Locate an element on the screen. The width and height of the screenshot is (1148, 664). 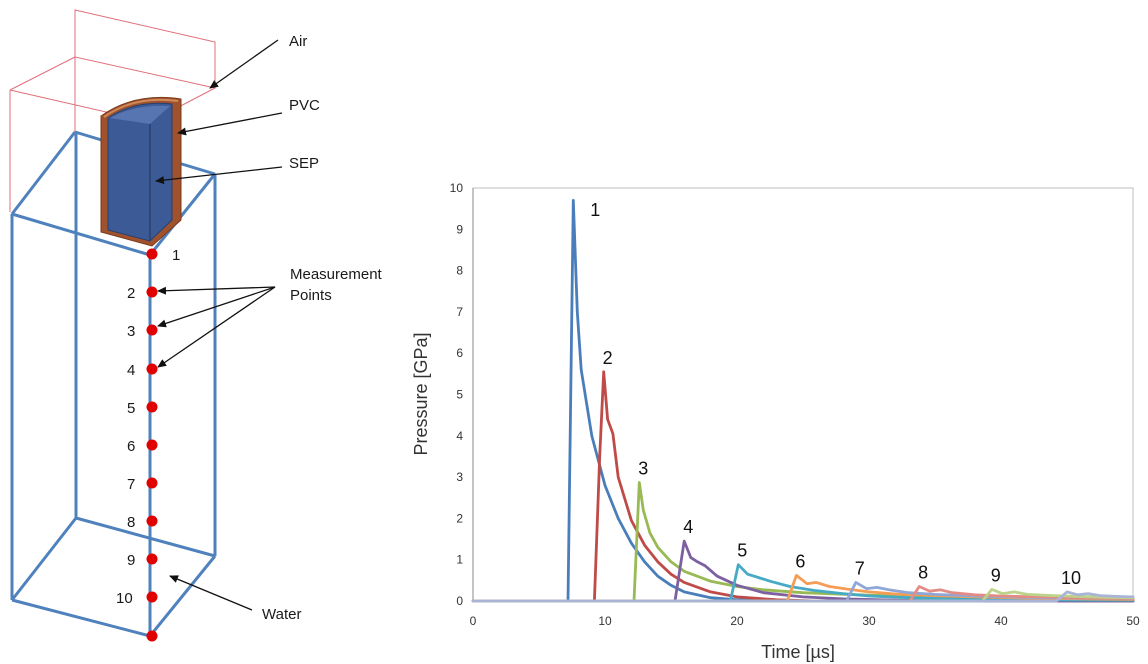
y-tick-label: 5 is located at coordinates (459, 395).